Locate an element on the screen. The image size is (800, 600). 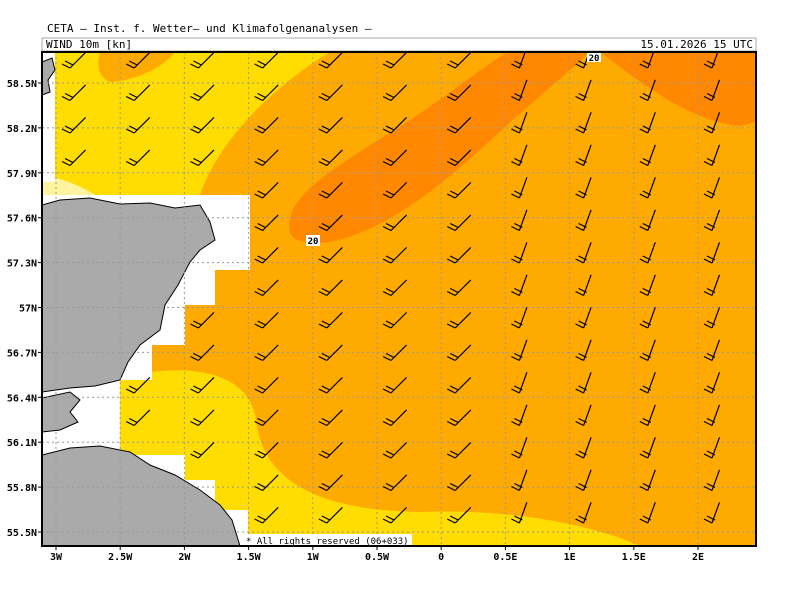
lat-label: 55.5N is located at coordinates (22, 533).